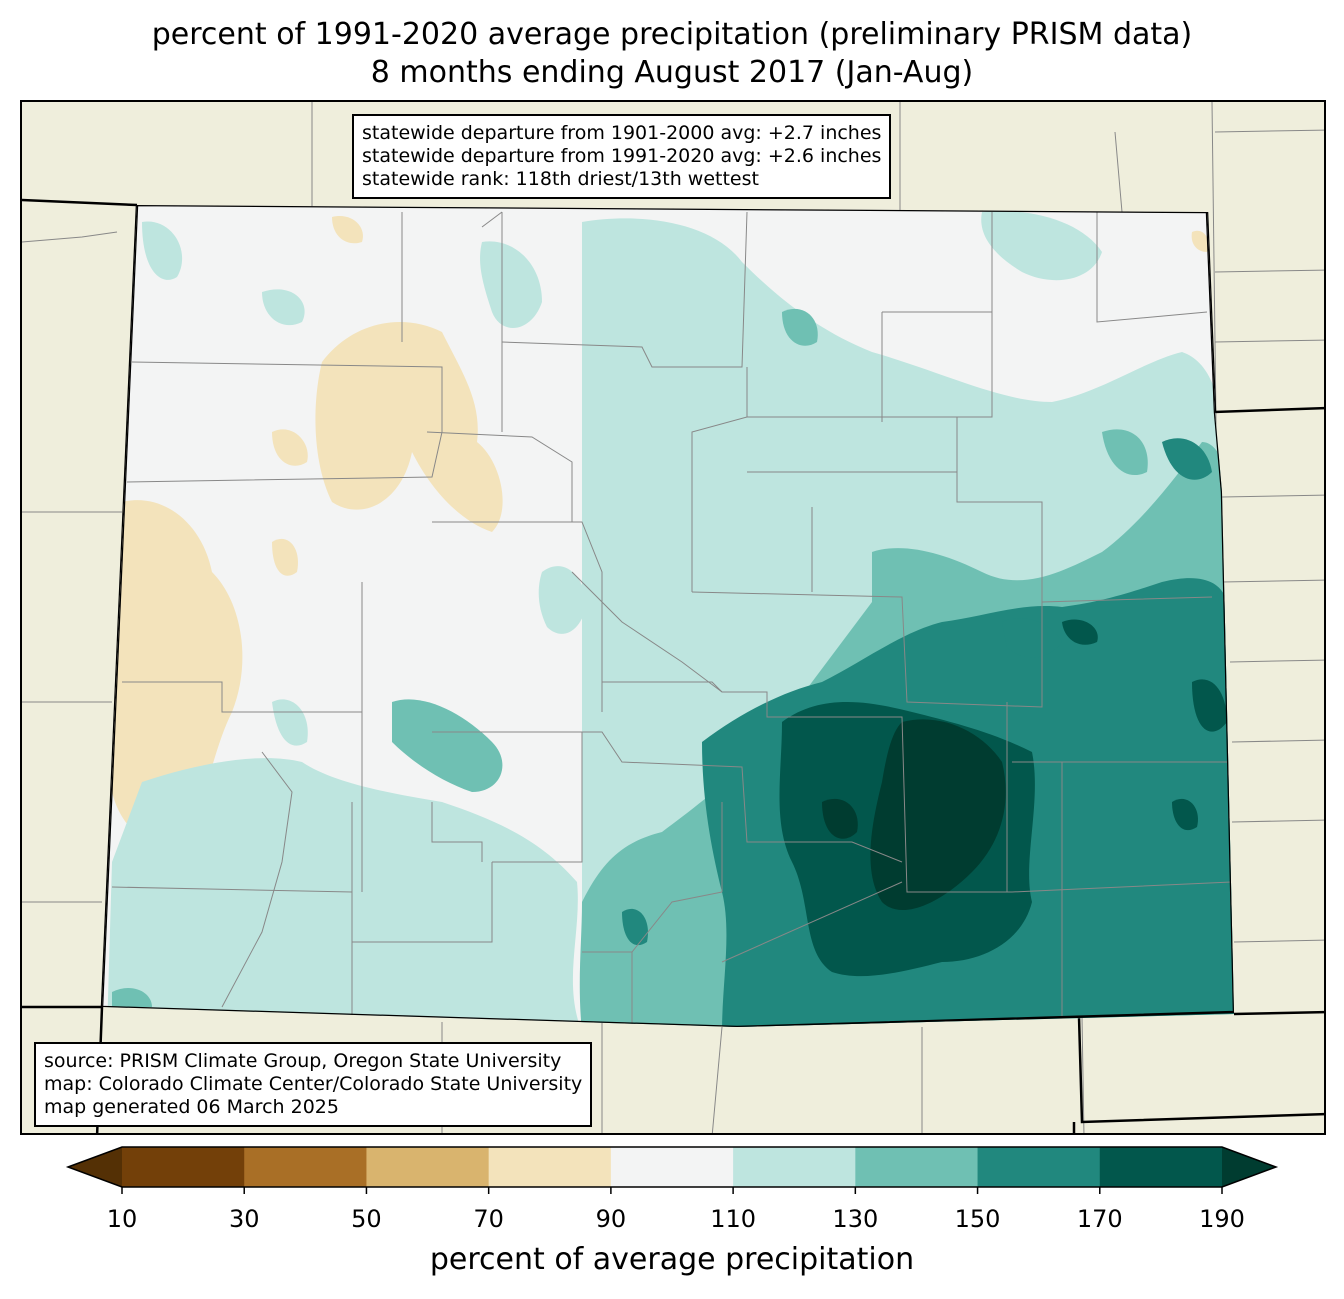 Image resolution: width=1344 pixels, height=1299 pixels. What do you see at coordinates (1099, 1219) in the screenshot?
I see `colorbar-tick-label: 170` at bounding box center [1099, 1219].